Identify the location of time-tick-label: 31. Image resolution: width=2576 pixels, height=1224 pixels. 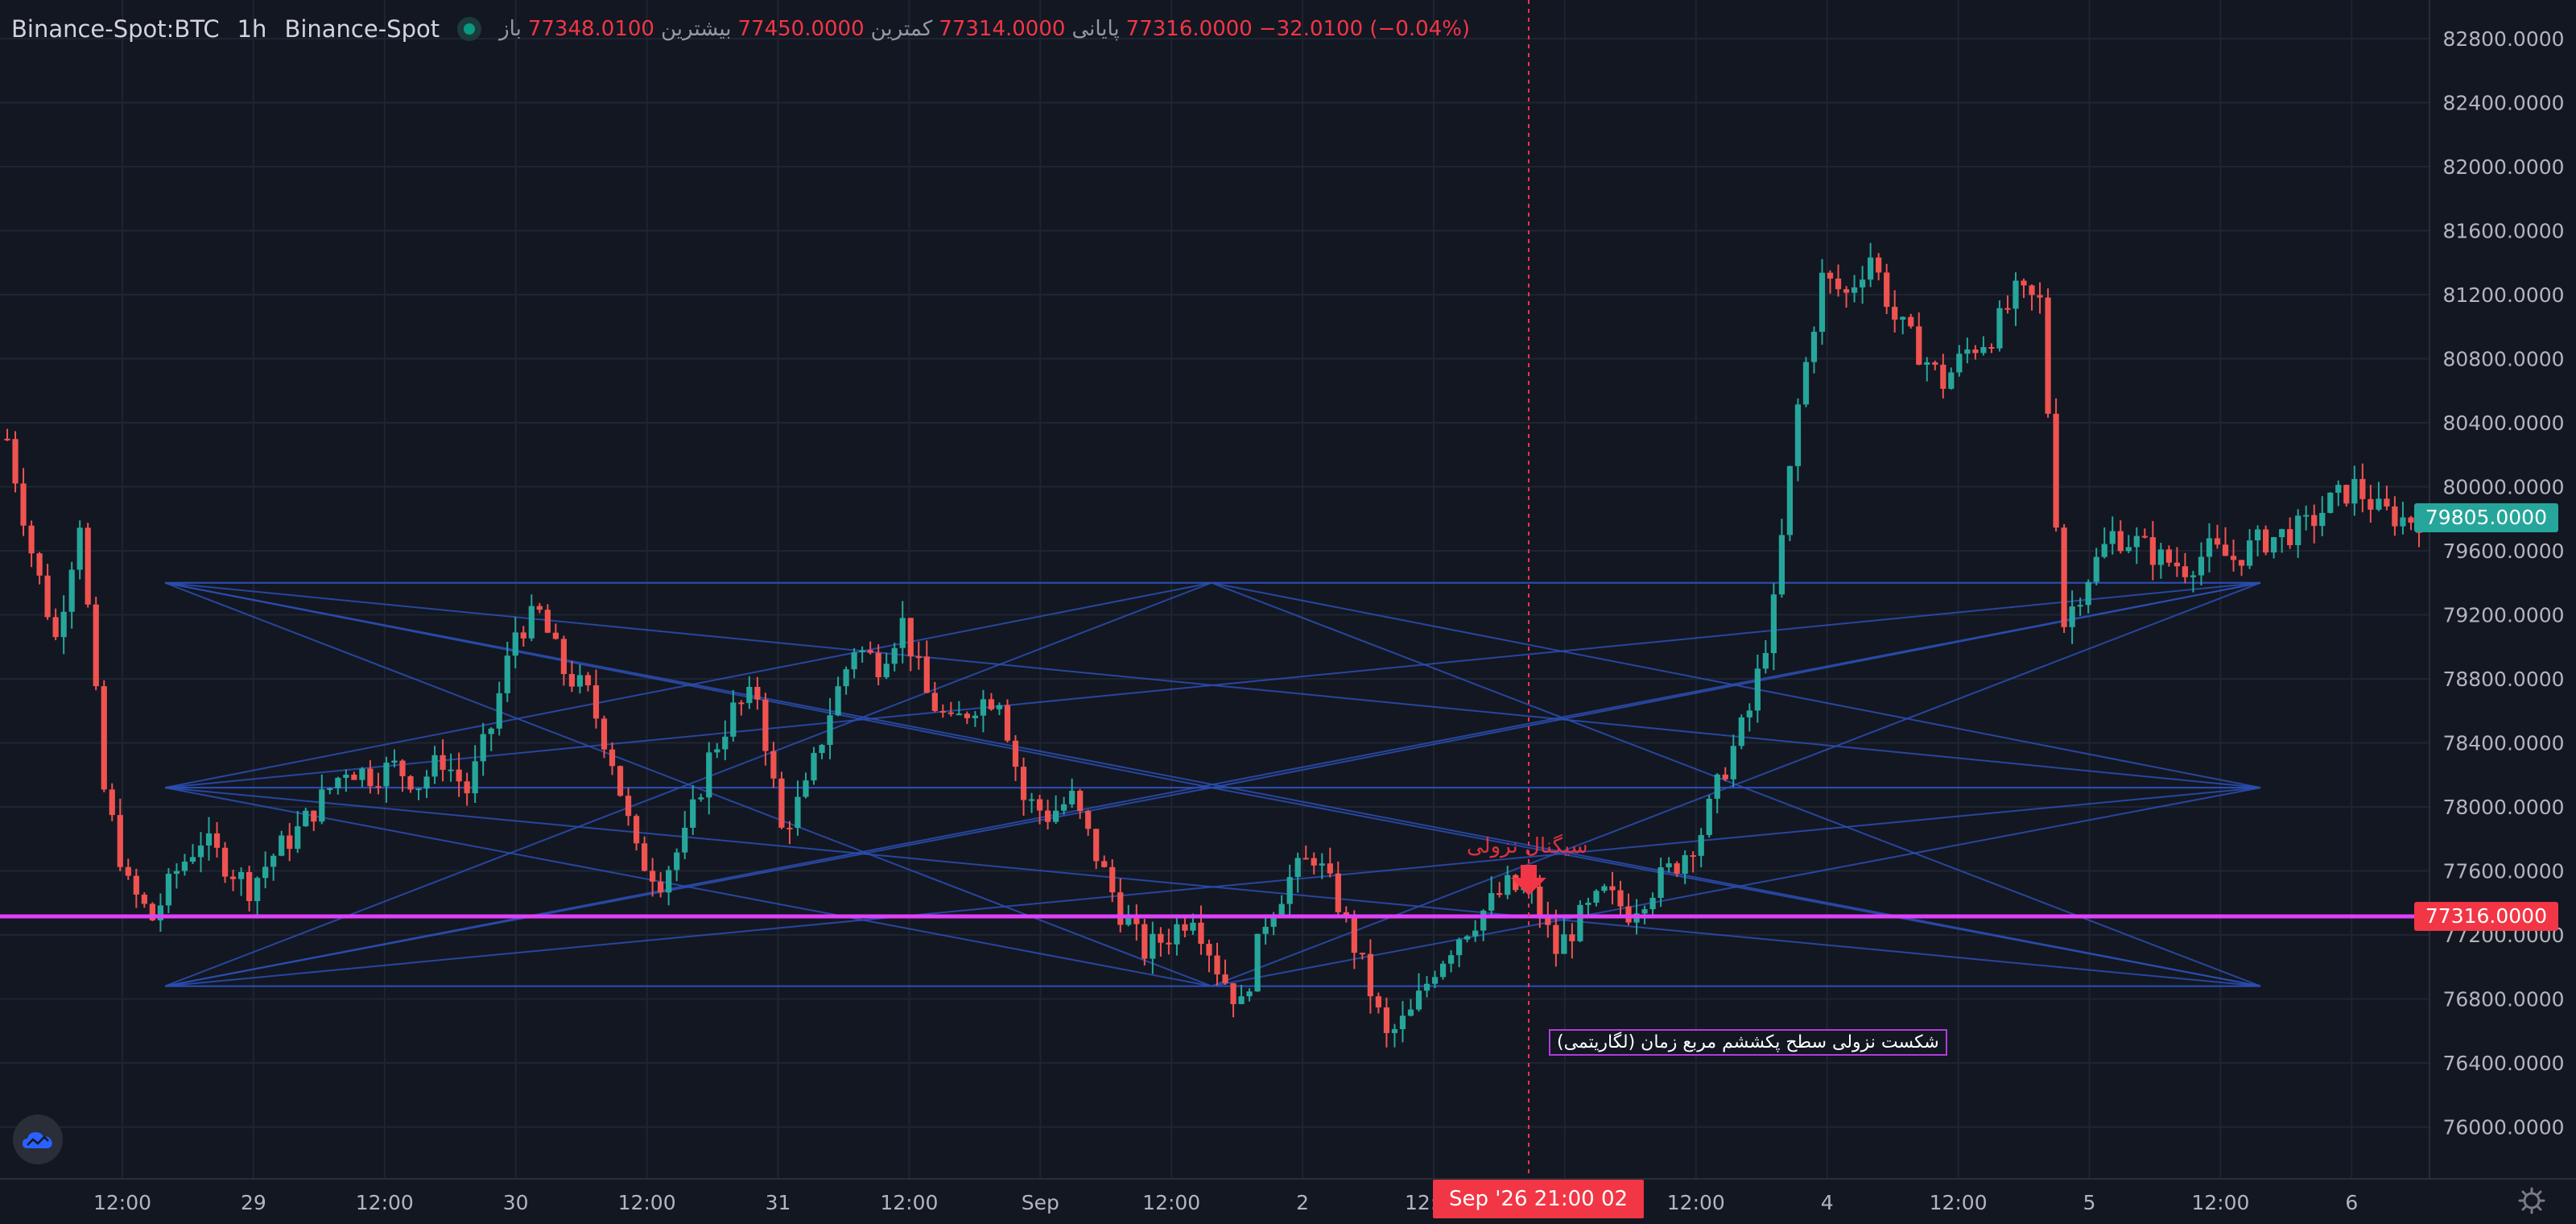
(778, 1202).